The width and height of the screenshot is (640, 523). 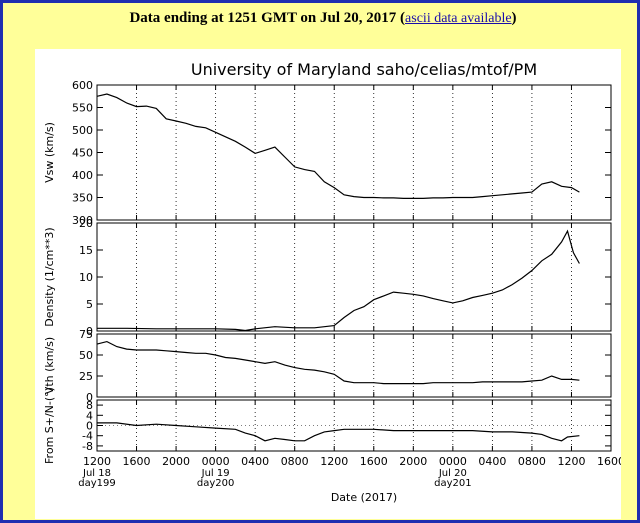 What do you see at coordinates (514, 18) in the screenshot?
I see `close-paren: )` at bounding box center [514, 18].